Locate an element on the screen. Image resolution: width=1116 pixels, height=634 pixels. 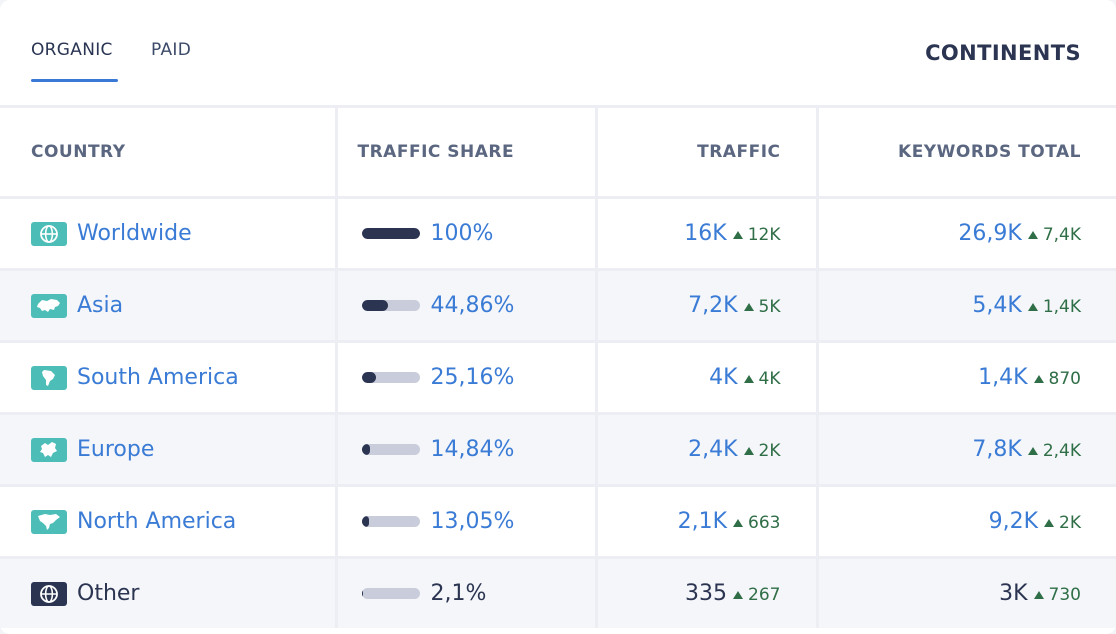
traffic-share-value: 14,84% is located at coordinates (472, 449).